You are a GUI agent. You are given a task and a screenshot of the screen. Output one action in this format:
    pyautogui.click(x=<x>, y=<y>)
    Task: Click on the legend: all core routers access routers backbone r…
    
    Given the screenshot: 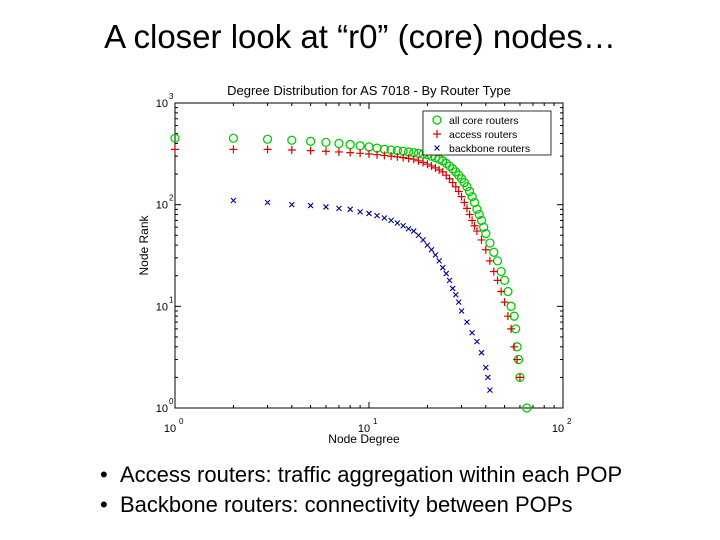 What is the action you would take?
    pyautogui.click(x=487, y=133)
    